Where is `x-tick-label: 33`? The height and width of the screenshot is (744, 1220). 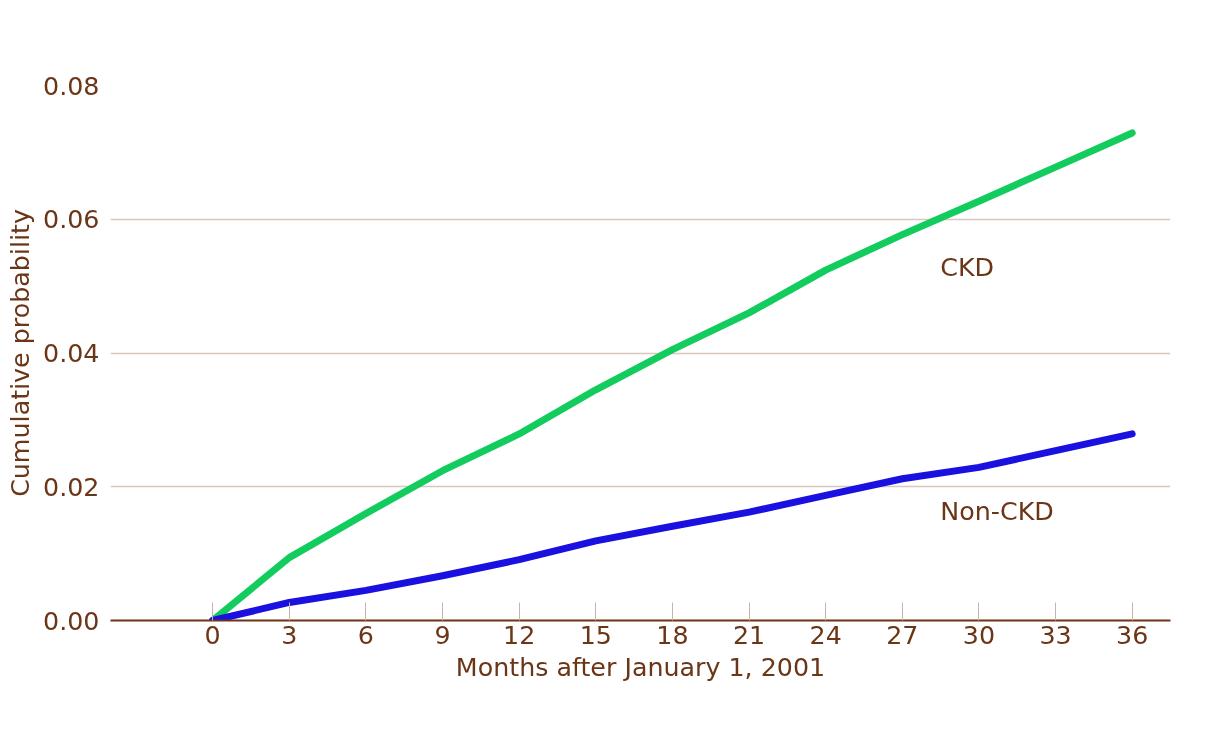
x-tick-label: 33 is located at coordinates (1055, 634).